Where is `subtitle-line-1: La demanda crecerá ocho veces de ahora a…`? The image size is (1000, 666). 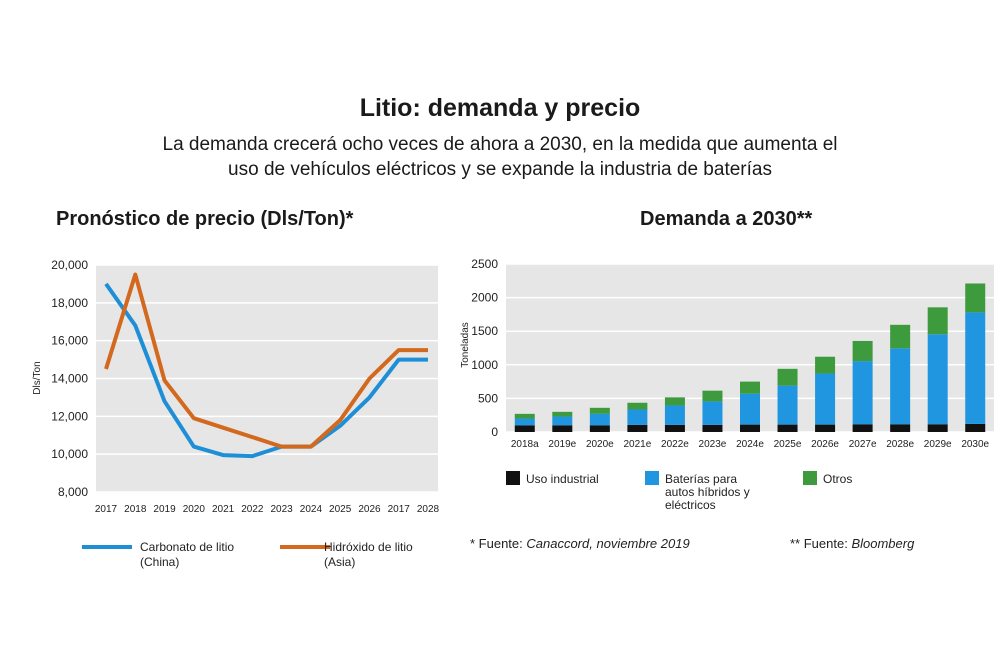 subtitle-line-1: La demanda crecerá ocho veces de ahora a… is located at coordinates (500, 144).